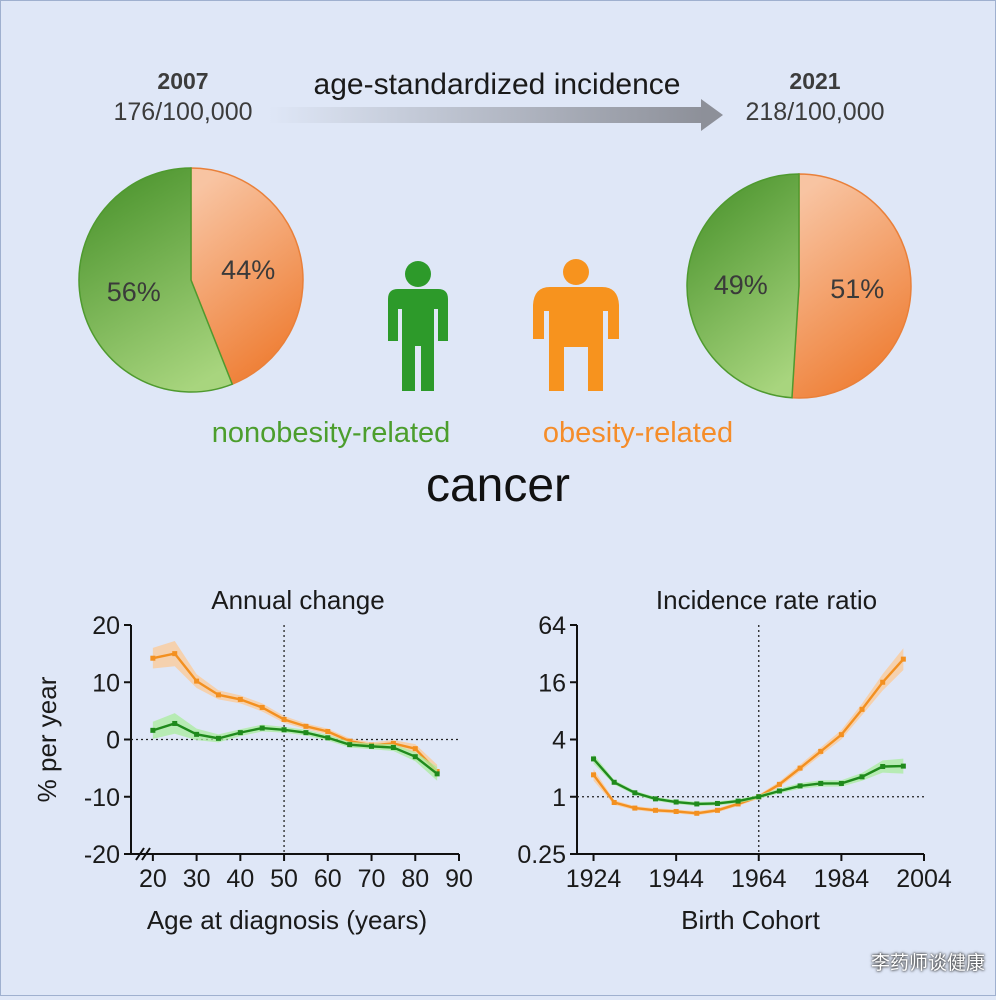  I want to click on pie-label-nonobesity: 49%, so click(741, 285).